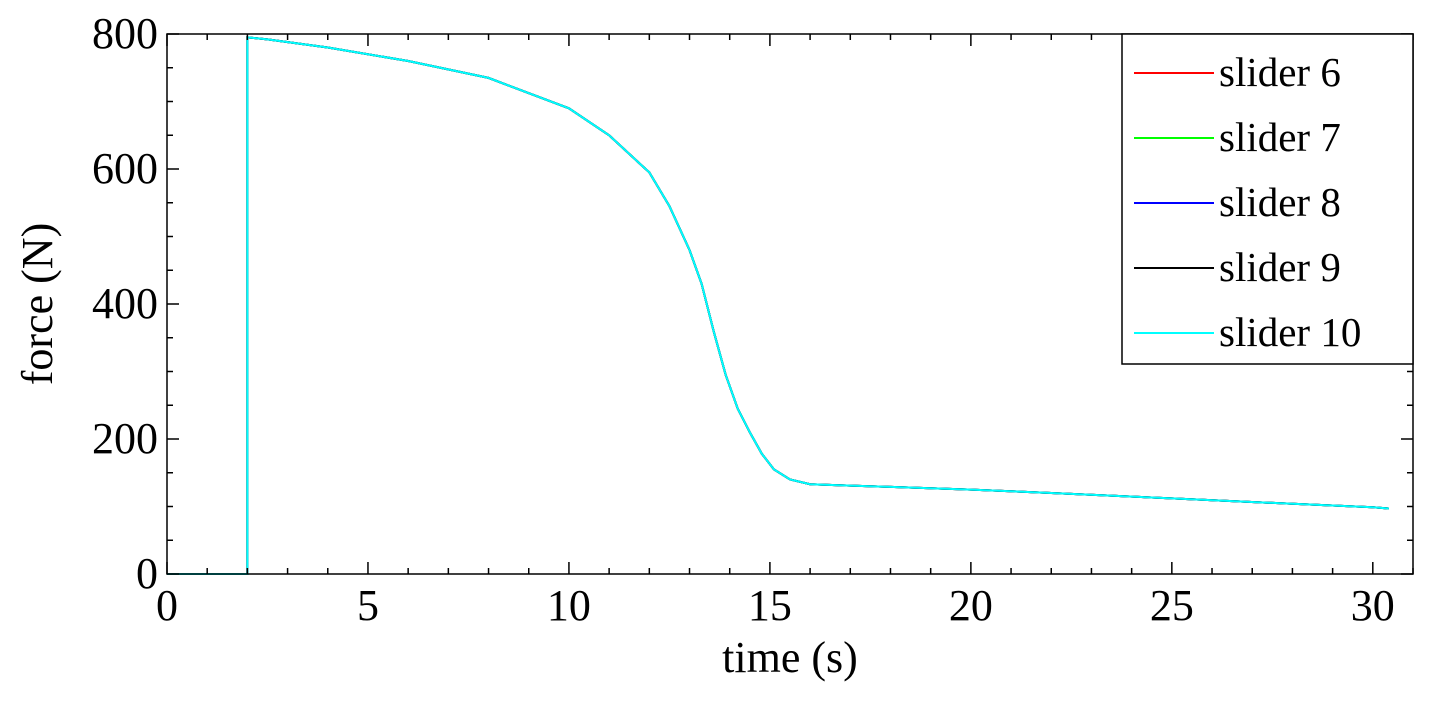 The height and width of the screenshot is (701, 1431). What do you see at coordinates (125, 303) in the screenshot?
I see `y-tick-label: 400` at bounding box center [125, 303].